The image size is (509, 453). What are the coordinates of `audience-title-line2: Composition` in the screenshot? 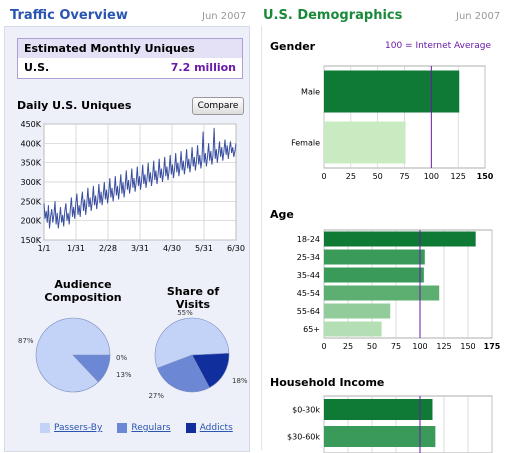 It's located at (83, 297).